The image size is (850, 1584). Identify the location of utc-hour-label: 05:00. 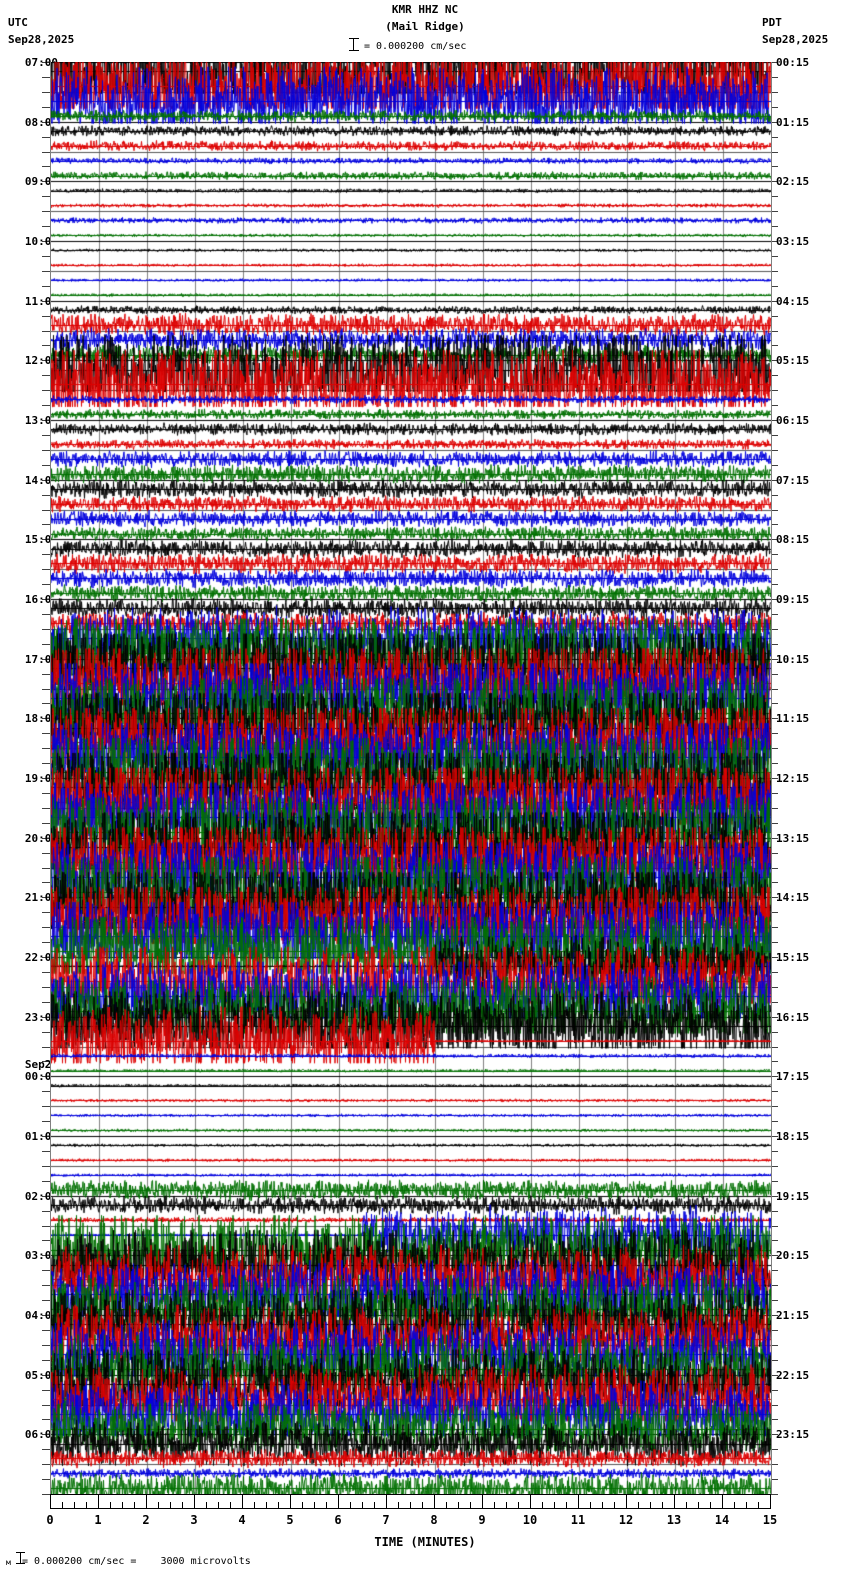
(41, 1375).